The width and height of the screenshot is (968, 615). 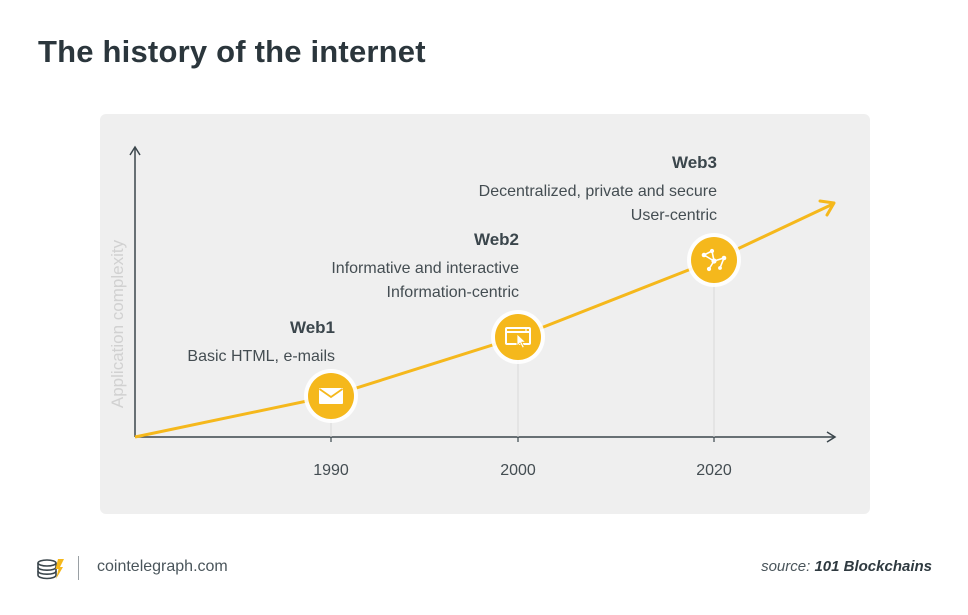 I want to click on browser-click-icon, so click(x=518, y=338).